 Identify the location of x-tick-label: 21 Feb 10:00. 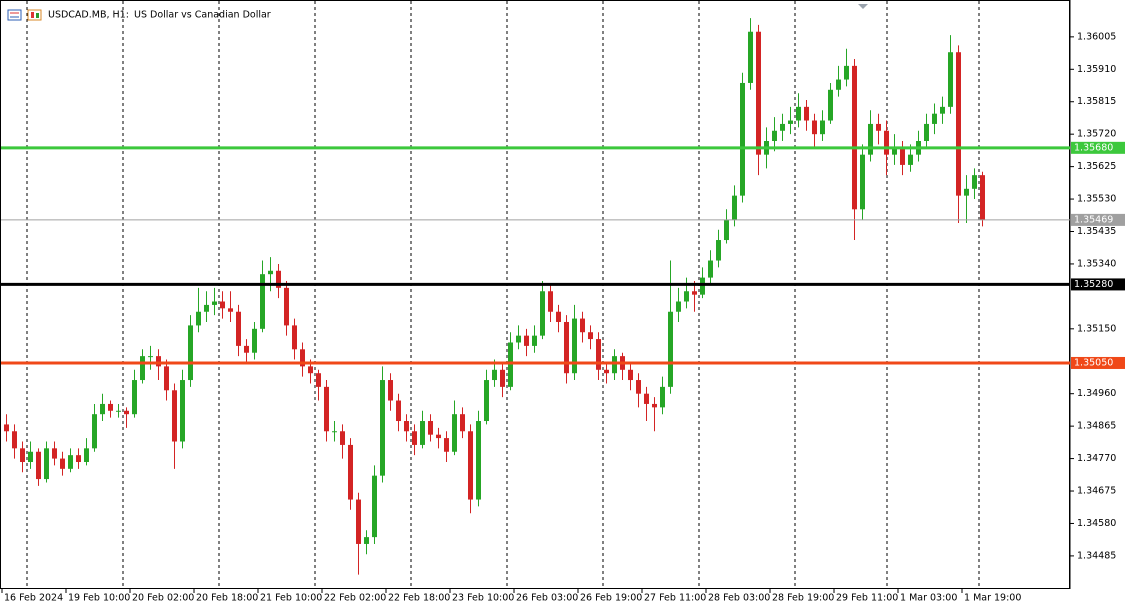
(291, 598).